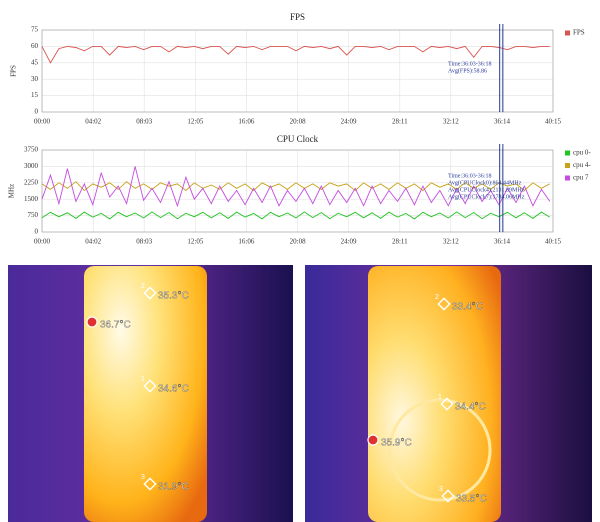 This screenshot has width=600, height=522. Describe the element at coordinates (173, 389) in the screenshot. I see `spot-temperature: 34.6°C` at that location.